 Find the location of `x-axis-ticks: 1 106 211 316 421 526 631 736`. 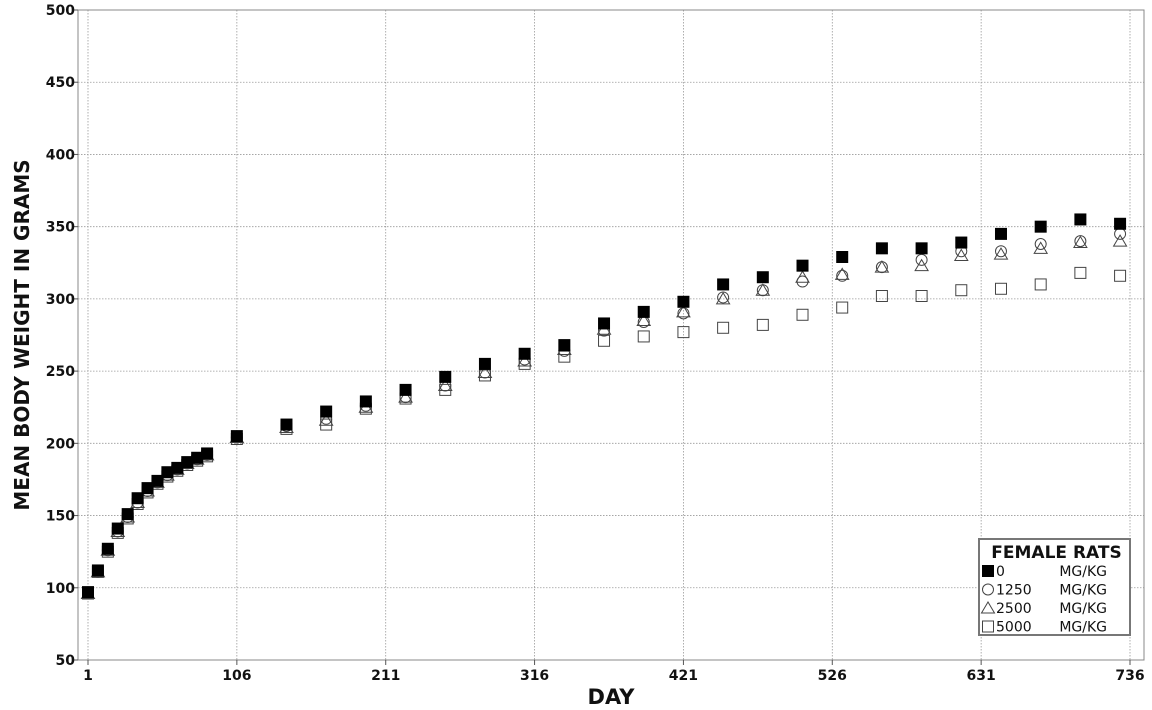

x-axis-ticks: 1 106 211 316 421 526 631 736 is located at coordinates (614, 672).